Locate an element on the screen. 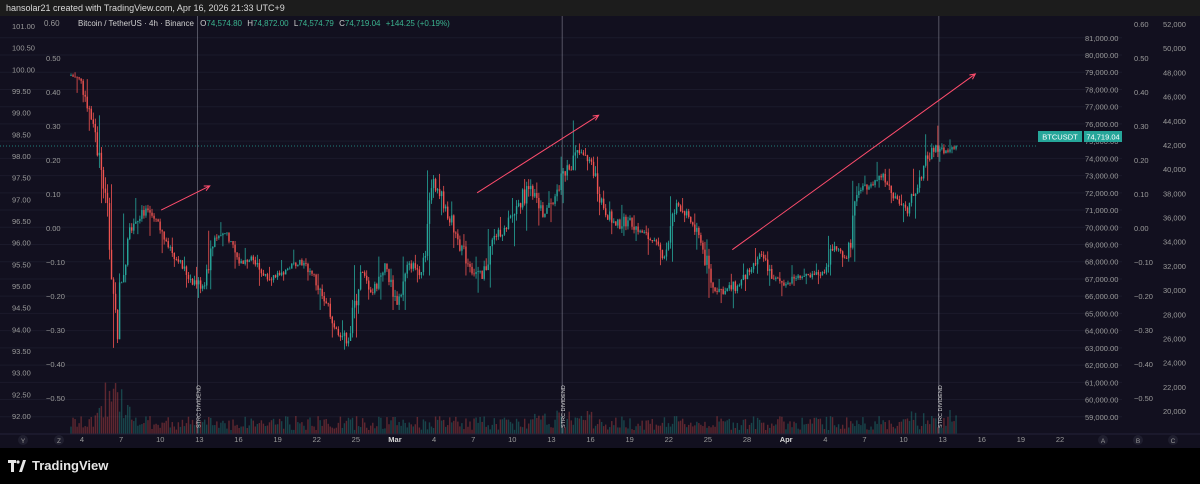 This screenshot has height=484, width=1200. volume-scale-tick-label: 28,000 is located at coordinates (1174, 314).